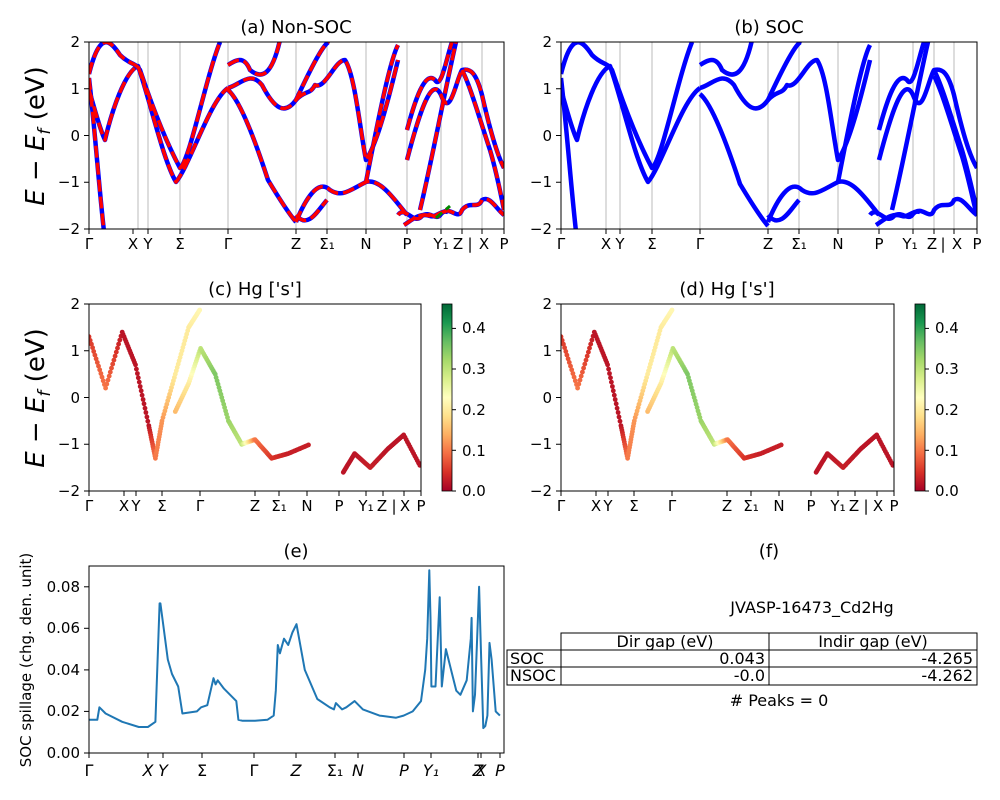  What do you see at coordinates (89, 241) in the screenshot?
I see `panel-a-xtick-gamma: Γ` at bounding box center [89, 241].